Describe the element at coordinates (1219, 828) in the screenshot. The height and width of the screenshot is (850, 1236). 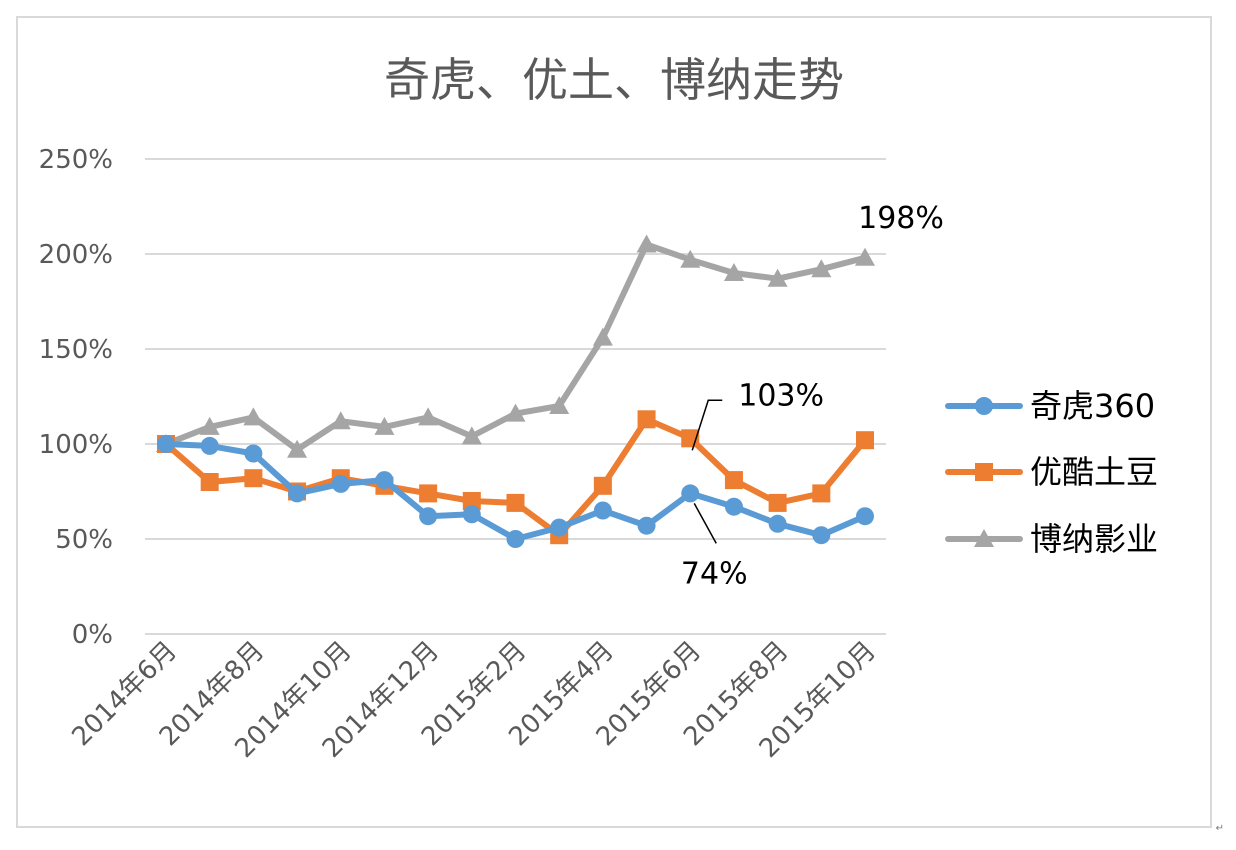
I see `corner-mark: ↵` at that location.